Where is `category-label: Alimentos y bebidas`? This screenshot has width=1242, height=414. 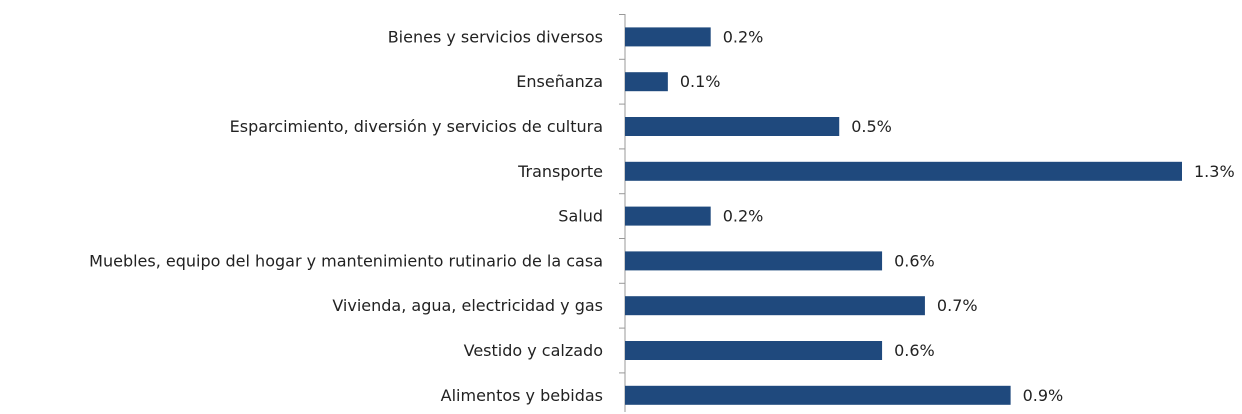
category-label: Alimentos y bebidas is located at coordinates (522, 395).